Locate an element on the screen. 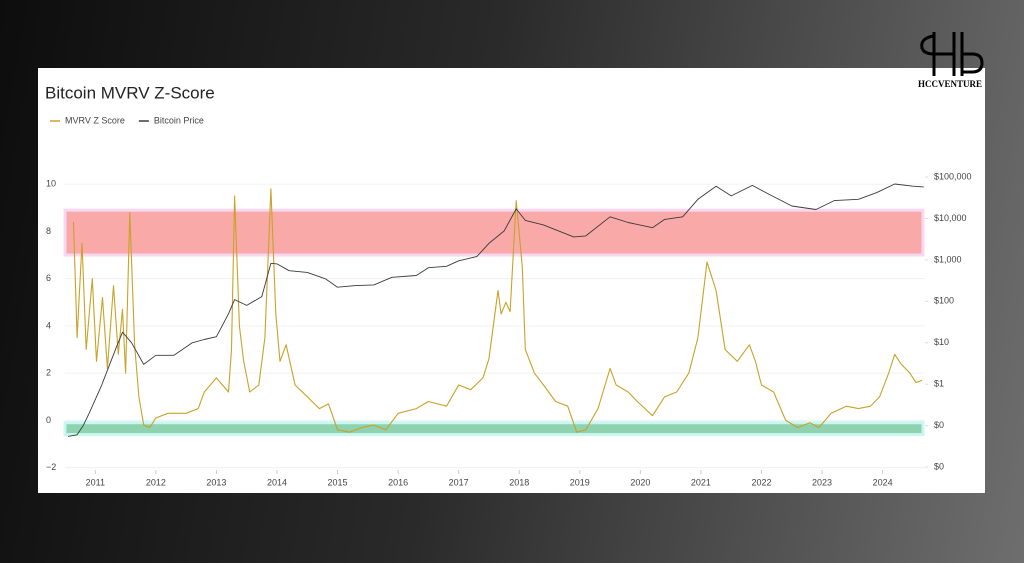 The height and width of the screenshot is (563, 1024). y2-tick-label: $1 is located at coordinates (939, 384).